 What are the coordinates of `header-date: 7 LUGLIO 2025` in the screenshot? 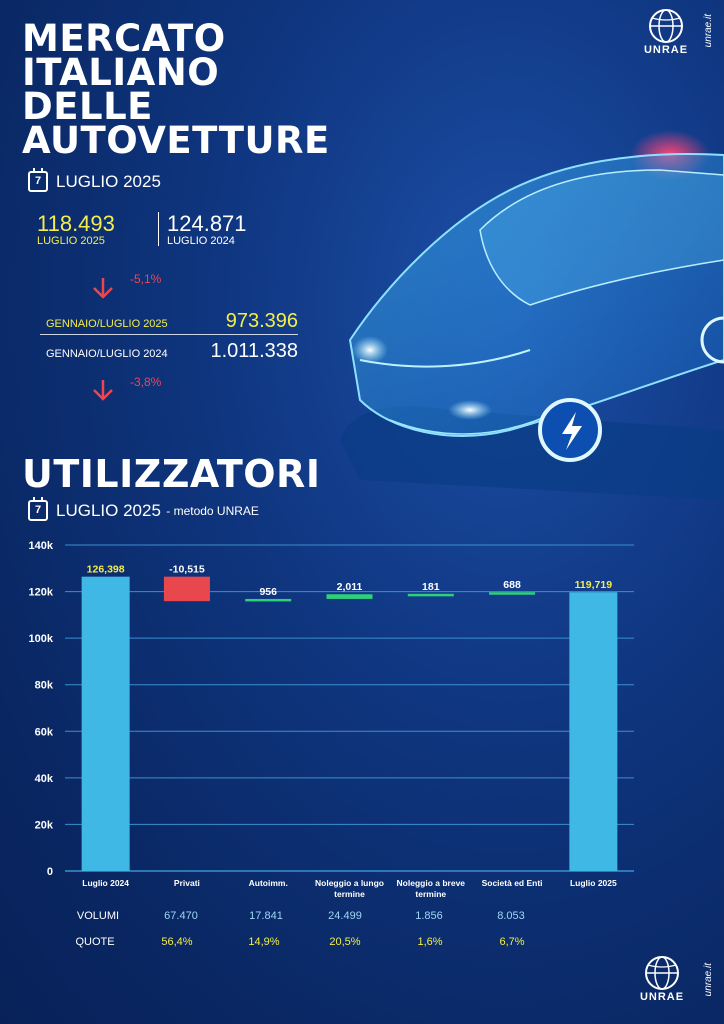 It's located at (94, 180).